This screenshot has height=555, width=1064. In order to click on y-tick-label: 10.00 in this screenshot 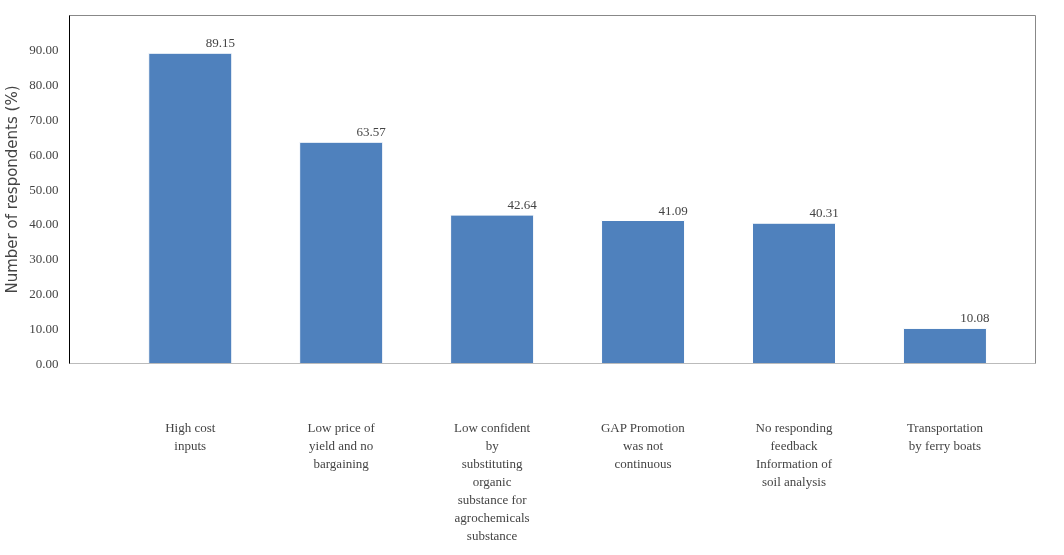, I will do `click(44, 328)`.